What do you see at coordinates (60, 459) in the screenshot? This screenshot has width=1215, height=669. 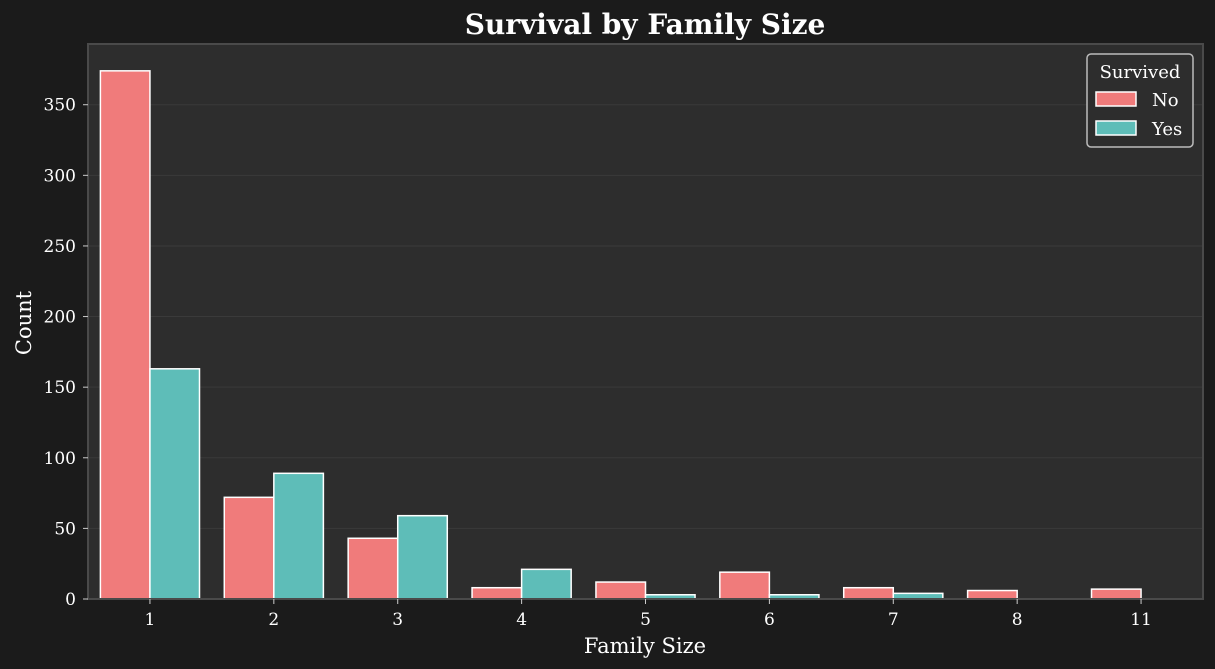 I see `y-tick-label: 100` at bounding box center [60, 459].